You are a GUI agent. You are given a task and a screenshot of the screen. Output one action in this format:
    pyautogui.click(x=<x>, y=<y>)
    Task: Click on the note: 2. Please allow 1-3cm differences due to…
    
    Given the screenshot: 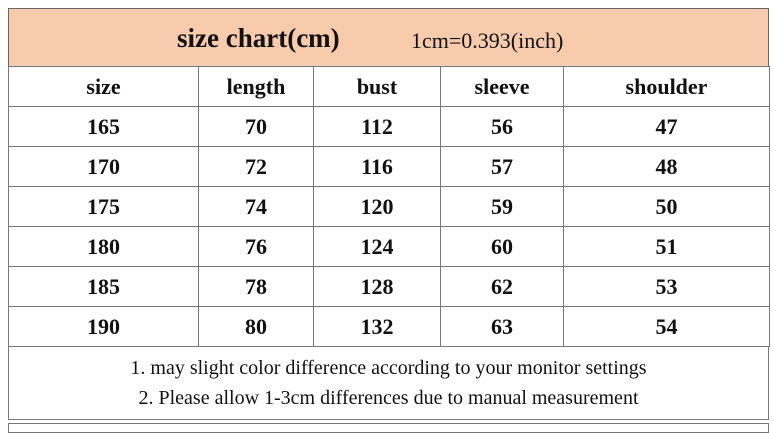 What is the action you would take?
    pyautogui.click(x=388, y=398)
    